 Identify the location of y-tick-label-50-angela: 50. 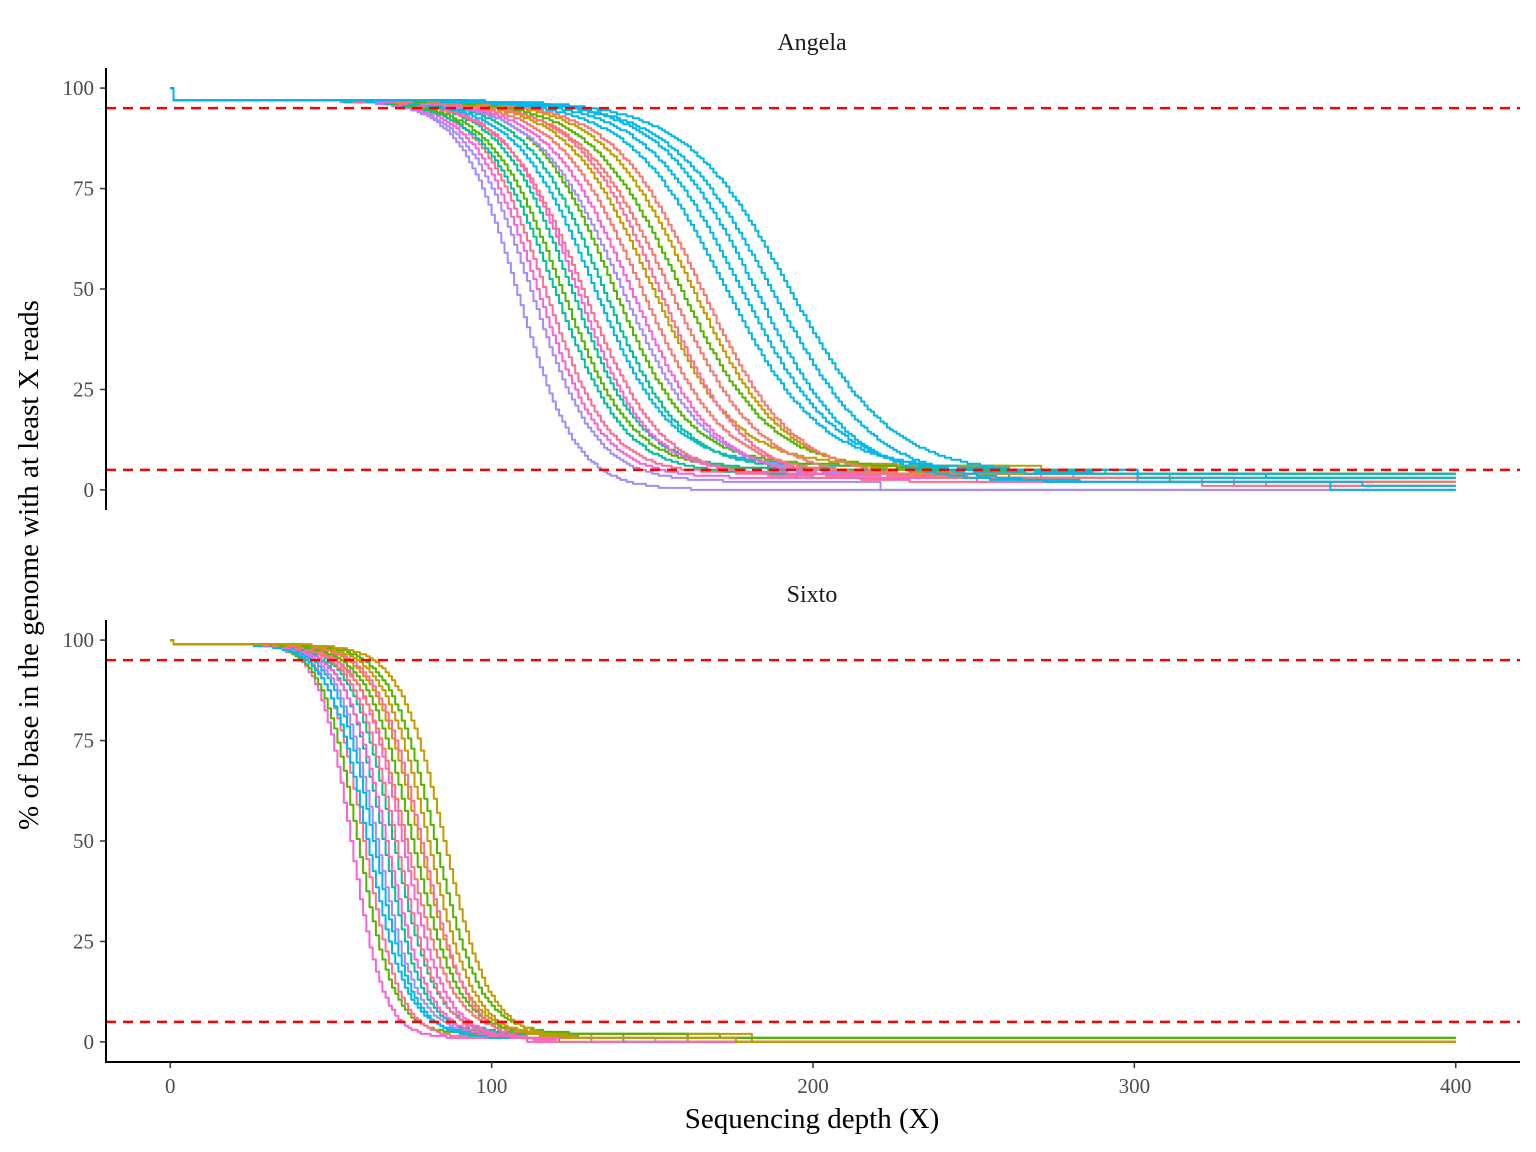
(83, 289).